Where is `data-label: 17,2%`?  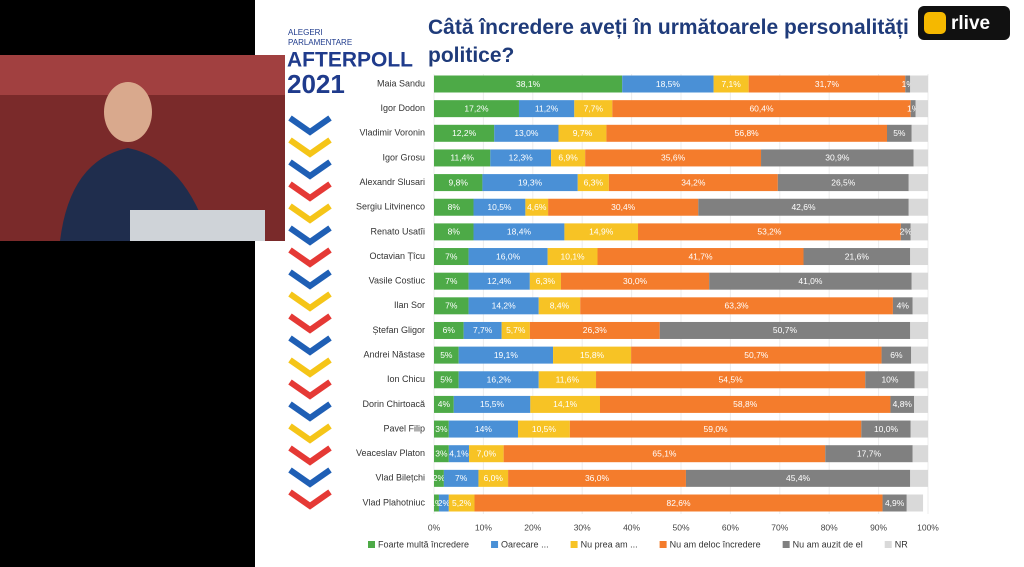
data-label: 17,2% is located at coordinates (476, 108).